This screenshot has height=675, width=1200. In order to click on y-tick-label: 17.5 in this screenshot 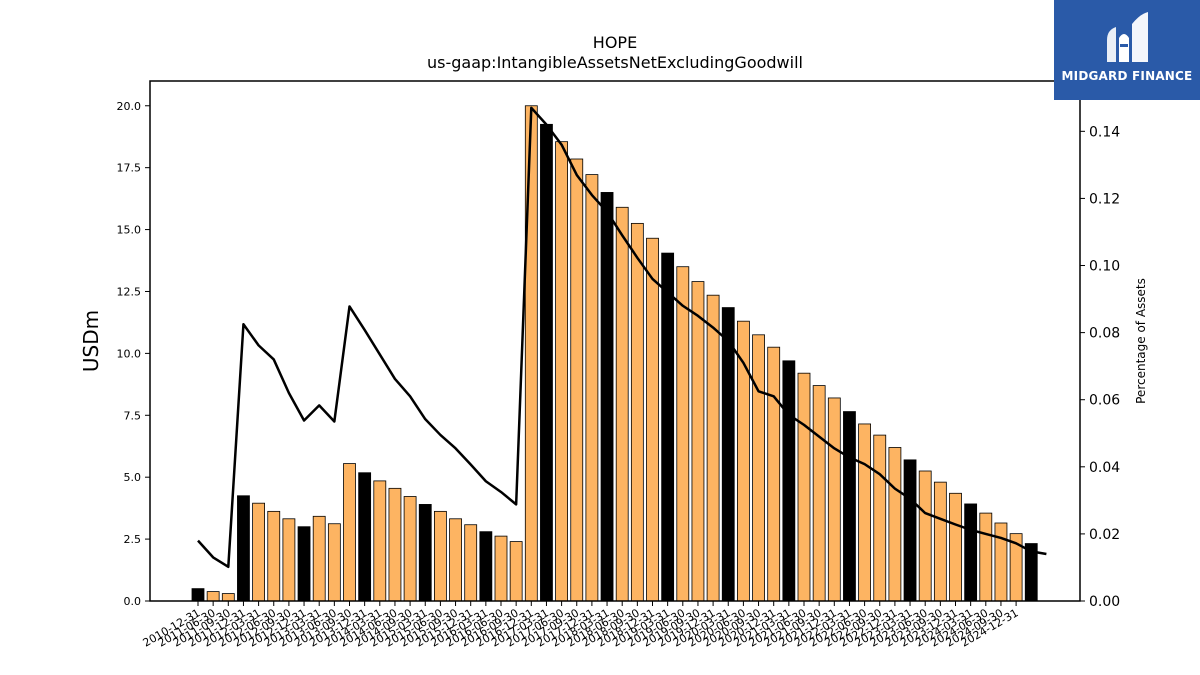, I will do `click(129, 168)`.